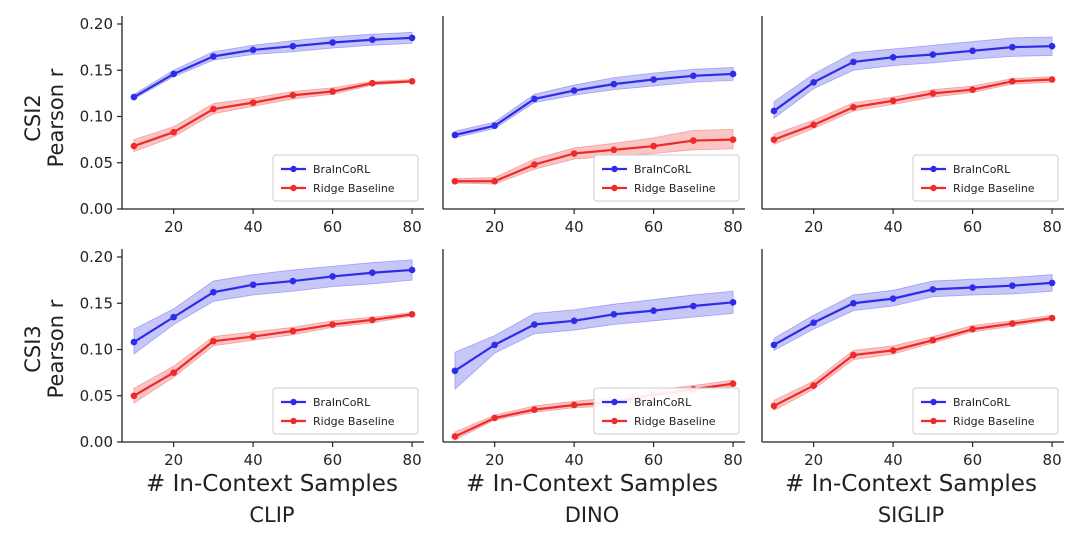 The width and height of the screenshot is (1080, 540). Describe the element at coordinates (273, 115) in the screenshot. I see `series-ridge-baseline` at that location.